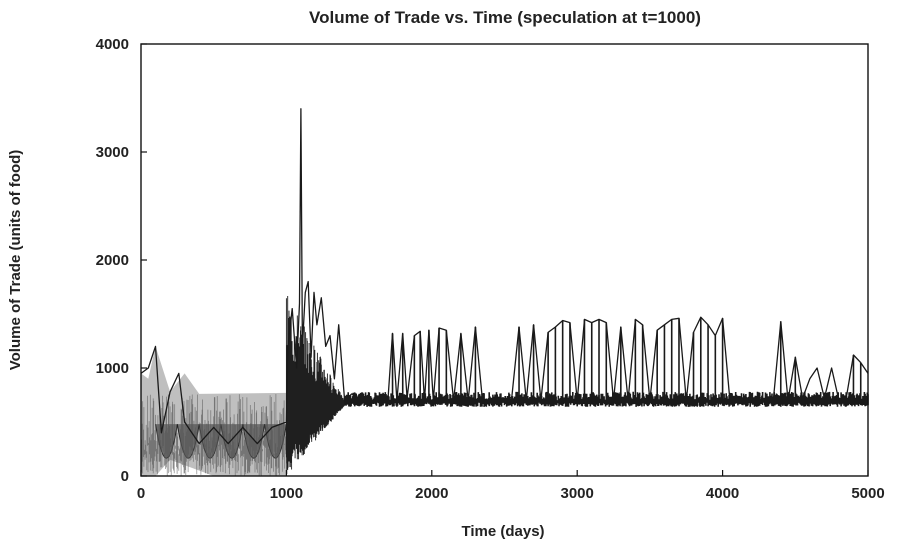 Image resolution: width=901 pixels, height=544 pixels. Describe the element at coordinates (431, 493) in the screenshot. I see `x-tick-label: 2000` at that location.